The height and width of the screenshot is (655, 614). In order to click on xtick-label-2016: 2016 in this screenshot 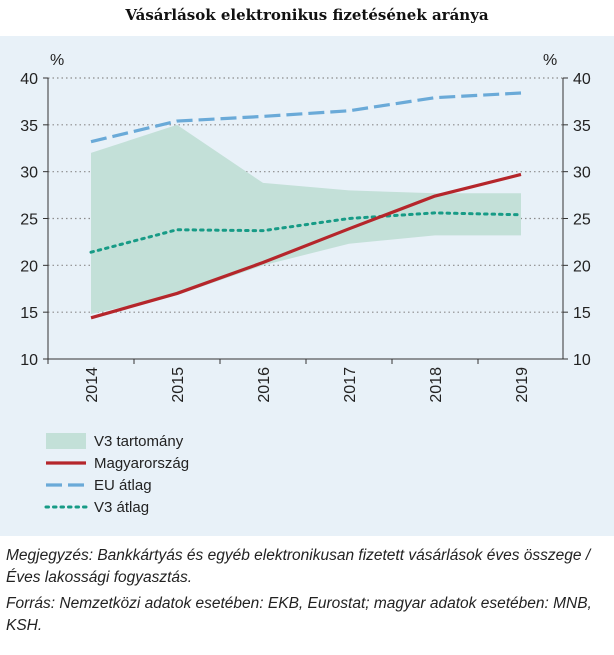, I will do `click(264, 385)`.